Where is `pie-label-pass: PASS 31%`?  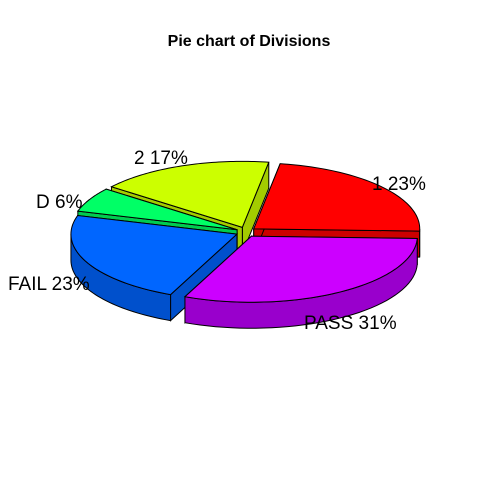
pie-label-pass: PASS 31% is located at coordinates (350, 323).